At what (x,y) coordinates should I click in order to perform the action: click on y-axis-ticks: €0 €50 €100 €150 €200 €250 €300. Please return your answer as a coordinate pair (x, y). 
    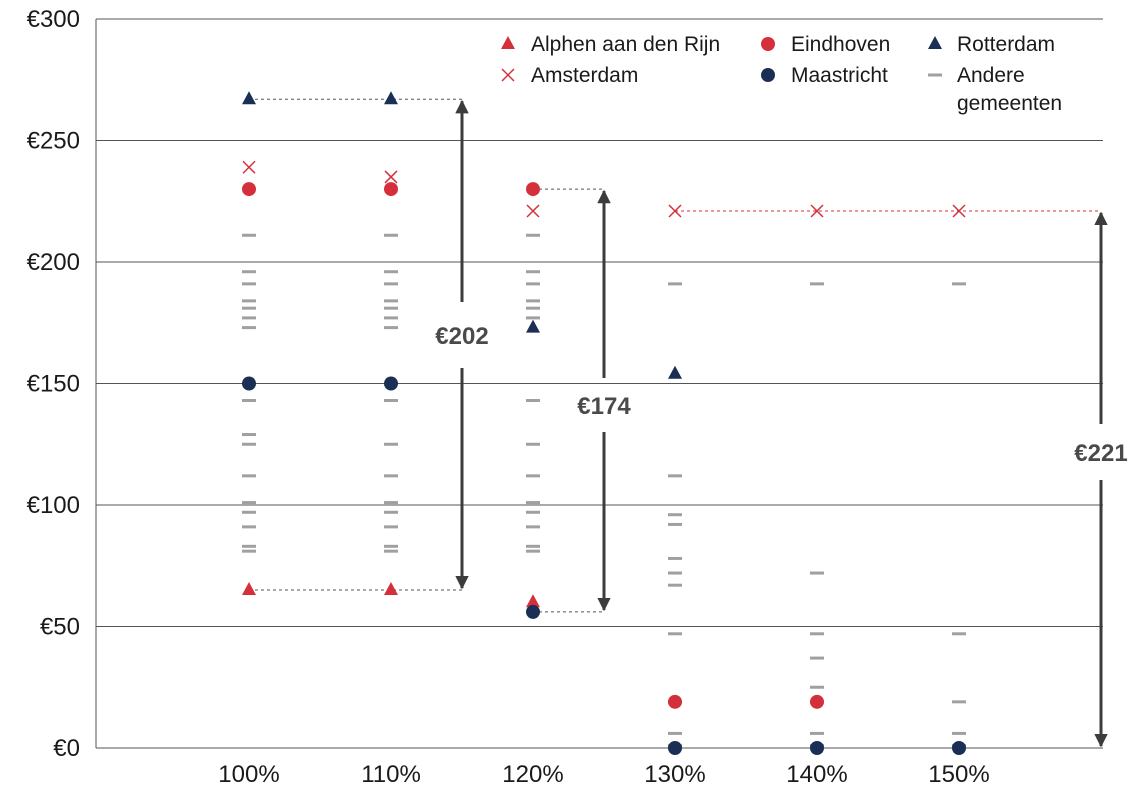
    Looking at the image, I should click on (53, 384).